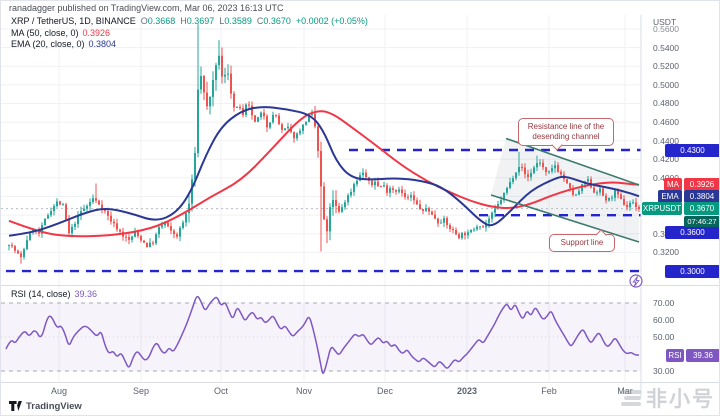 This screenshot has height=416, width=720. I want to click on price-badge: 0.3804, so click(701, 196).